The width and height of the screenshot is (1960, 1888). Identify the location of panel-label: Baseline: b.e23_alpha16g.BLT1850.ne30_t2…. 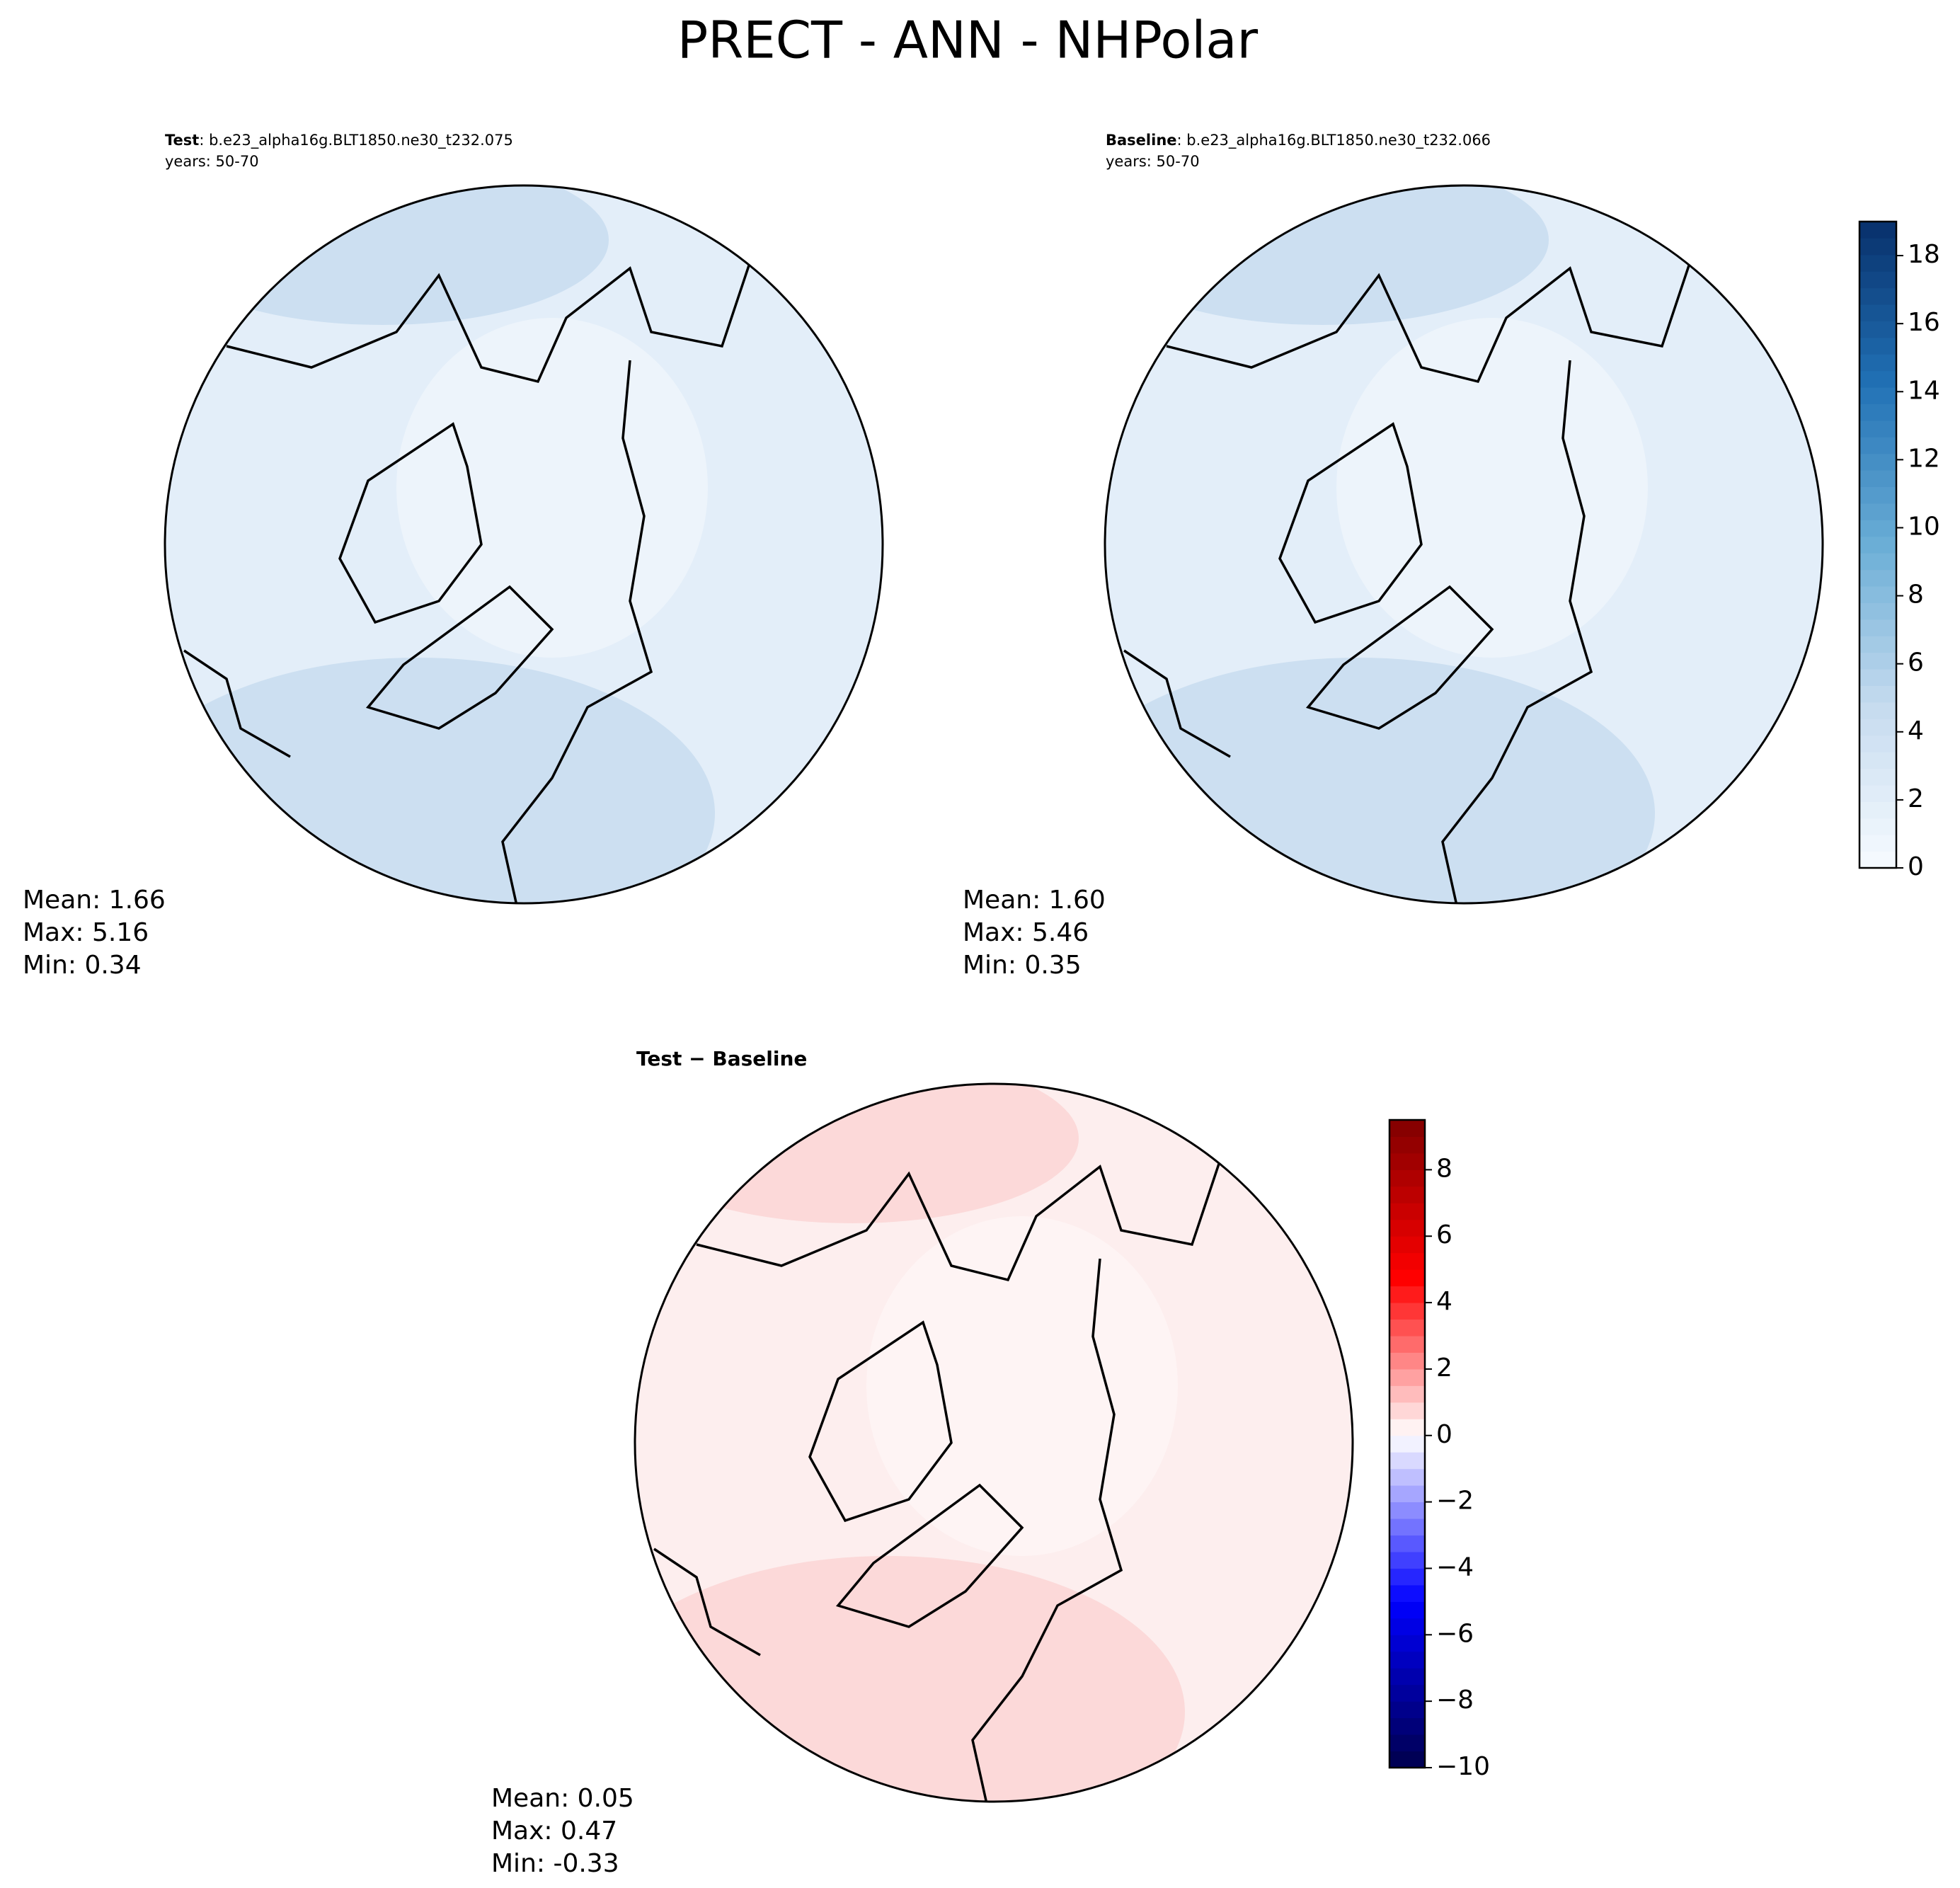
(1298, 140).